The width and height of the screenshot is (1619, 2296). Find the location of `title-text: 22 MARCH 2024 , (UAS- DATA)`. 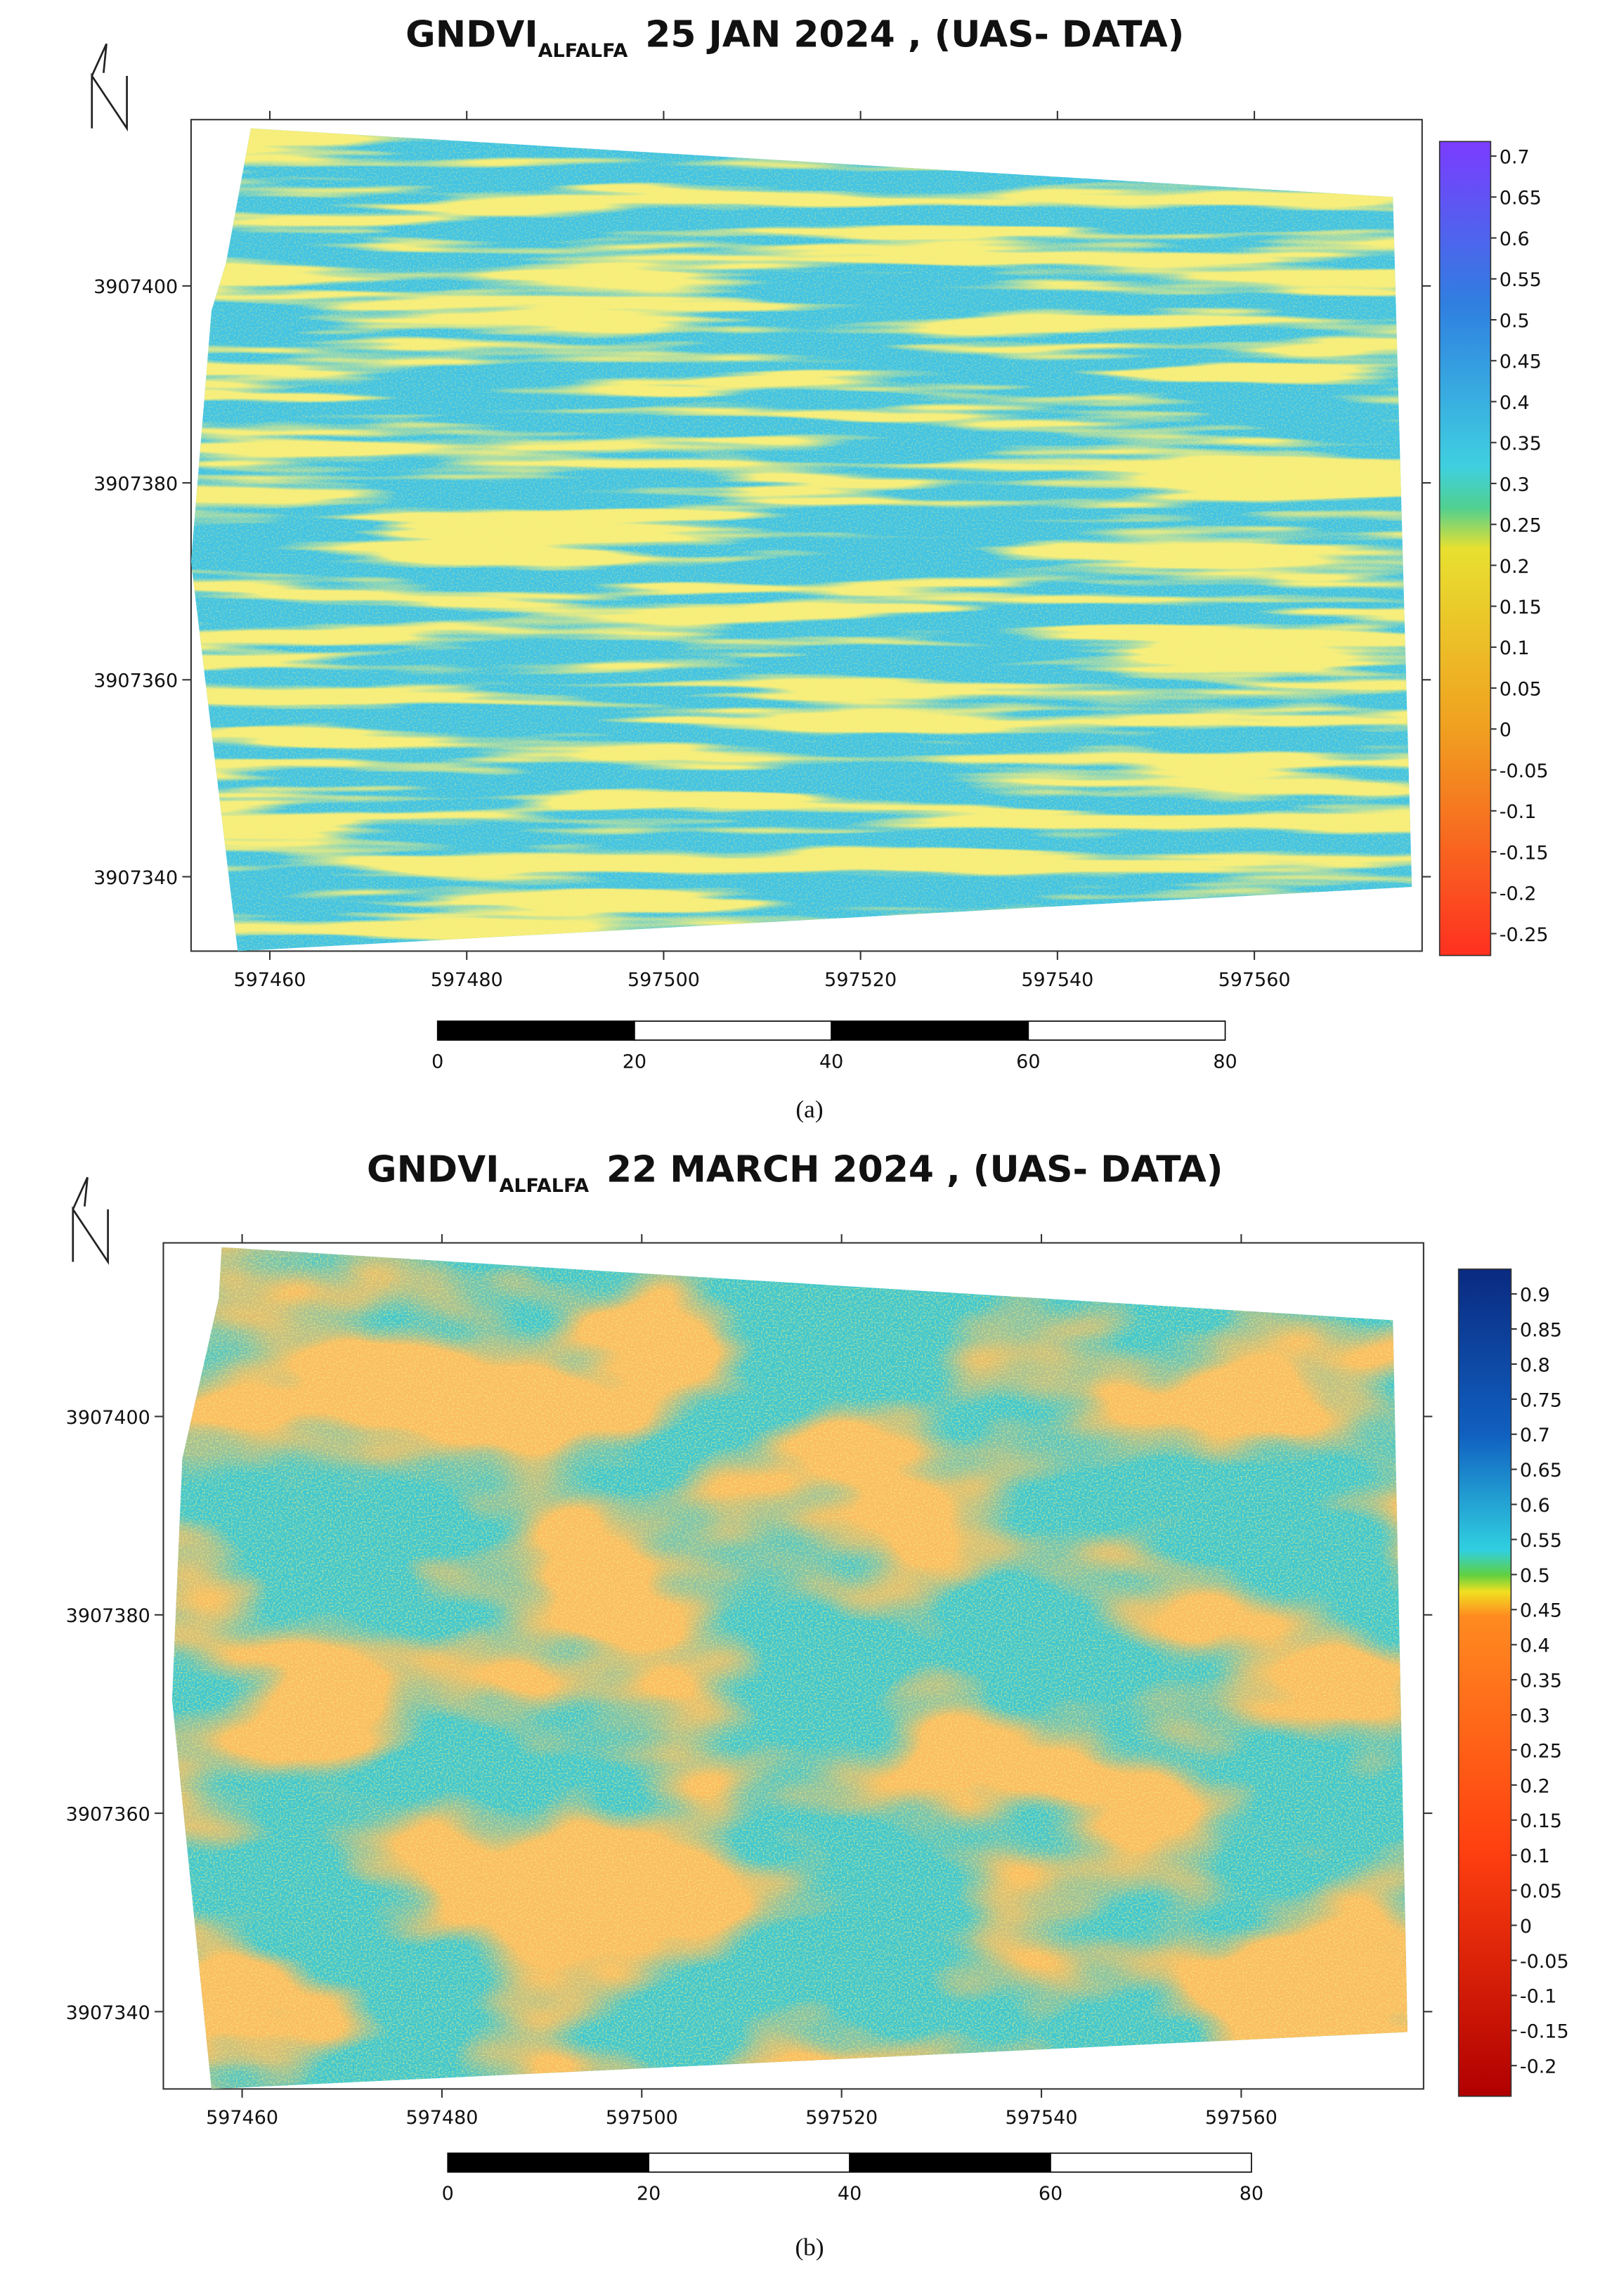

title-text: 22 MARCH 2024 , (UAS- DATA) is located at coordinates (914, 1169).